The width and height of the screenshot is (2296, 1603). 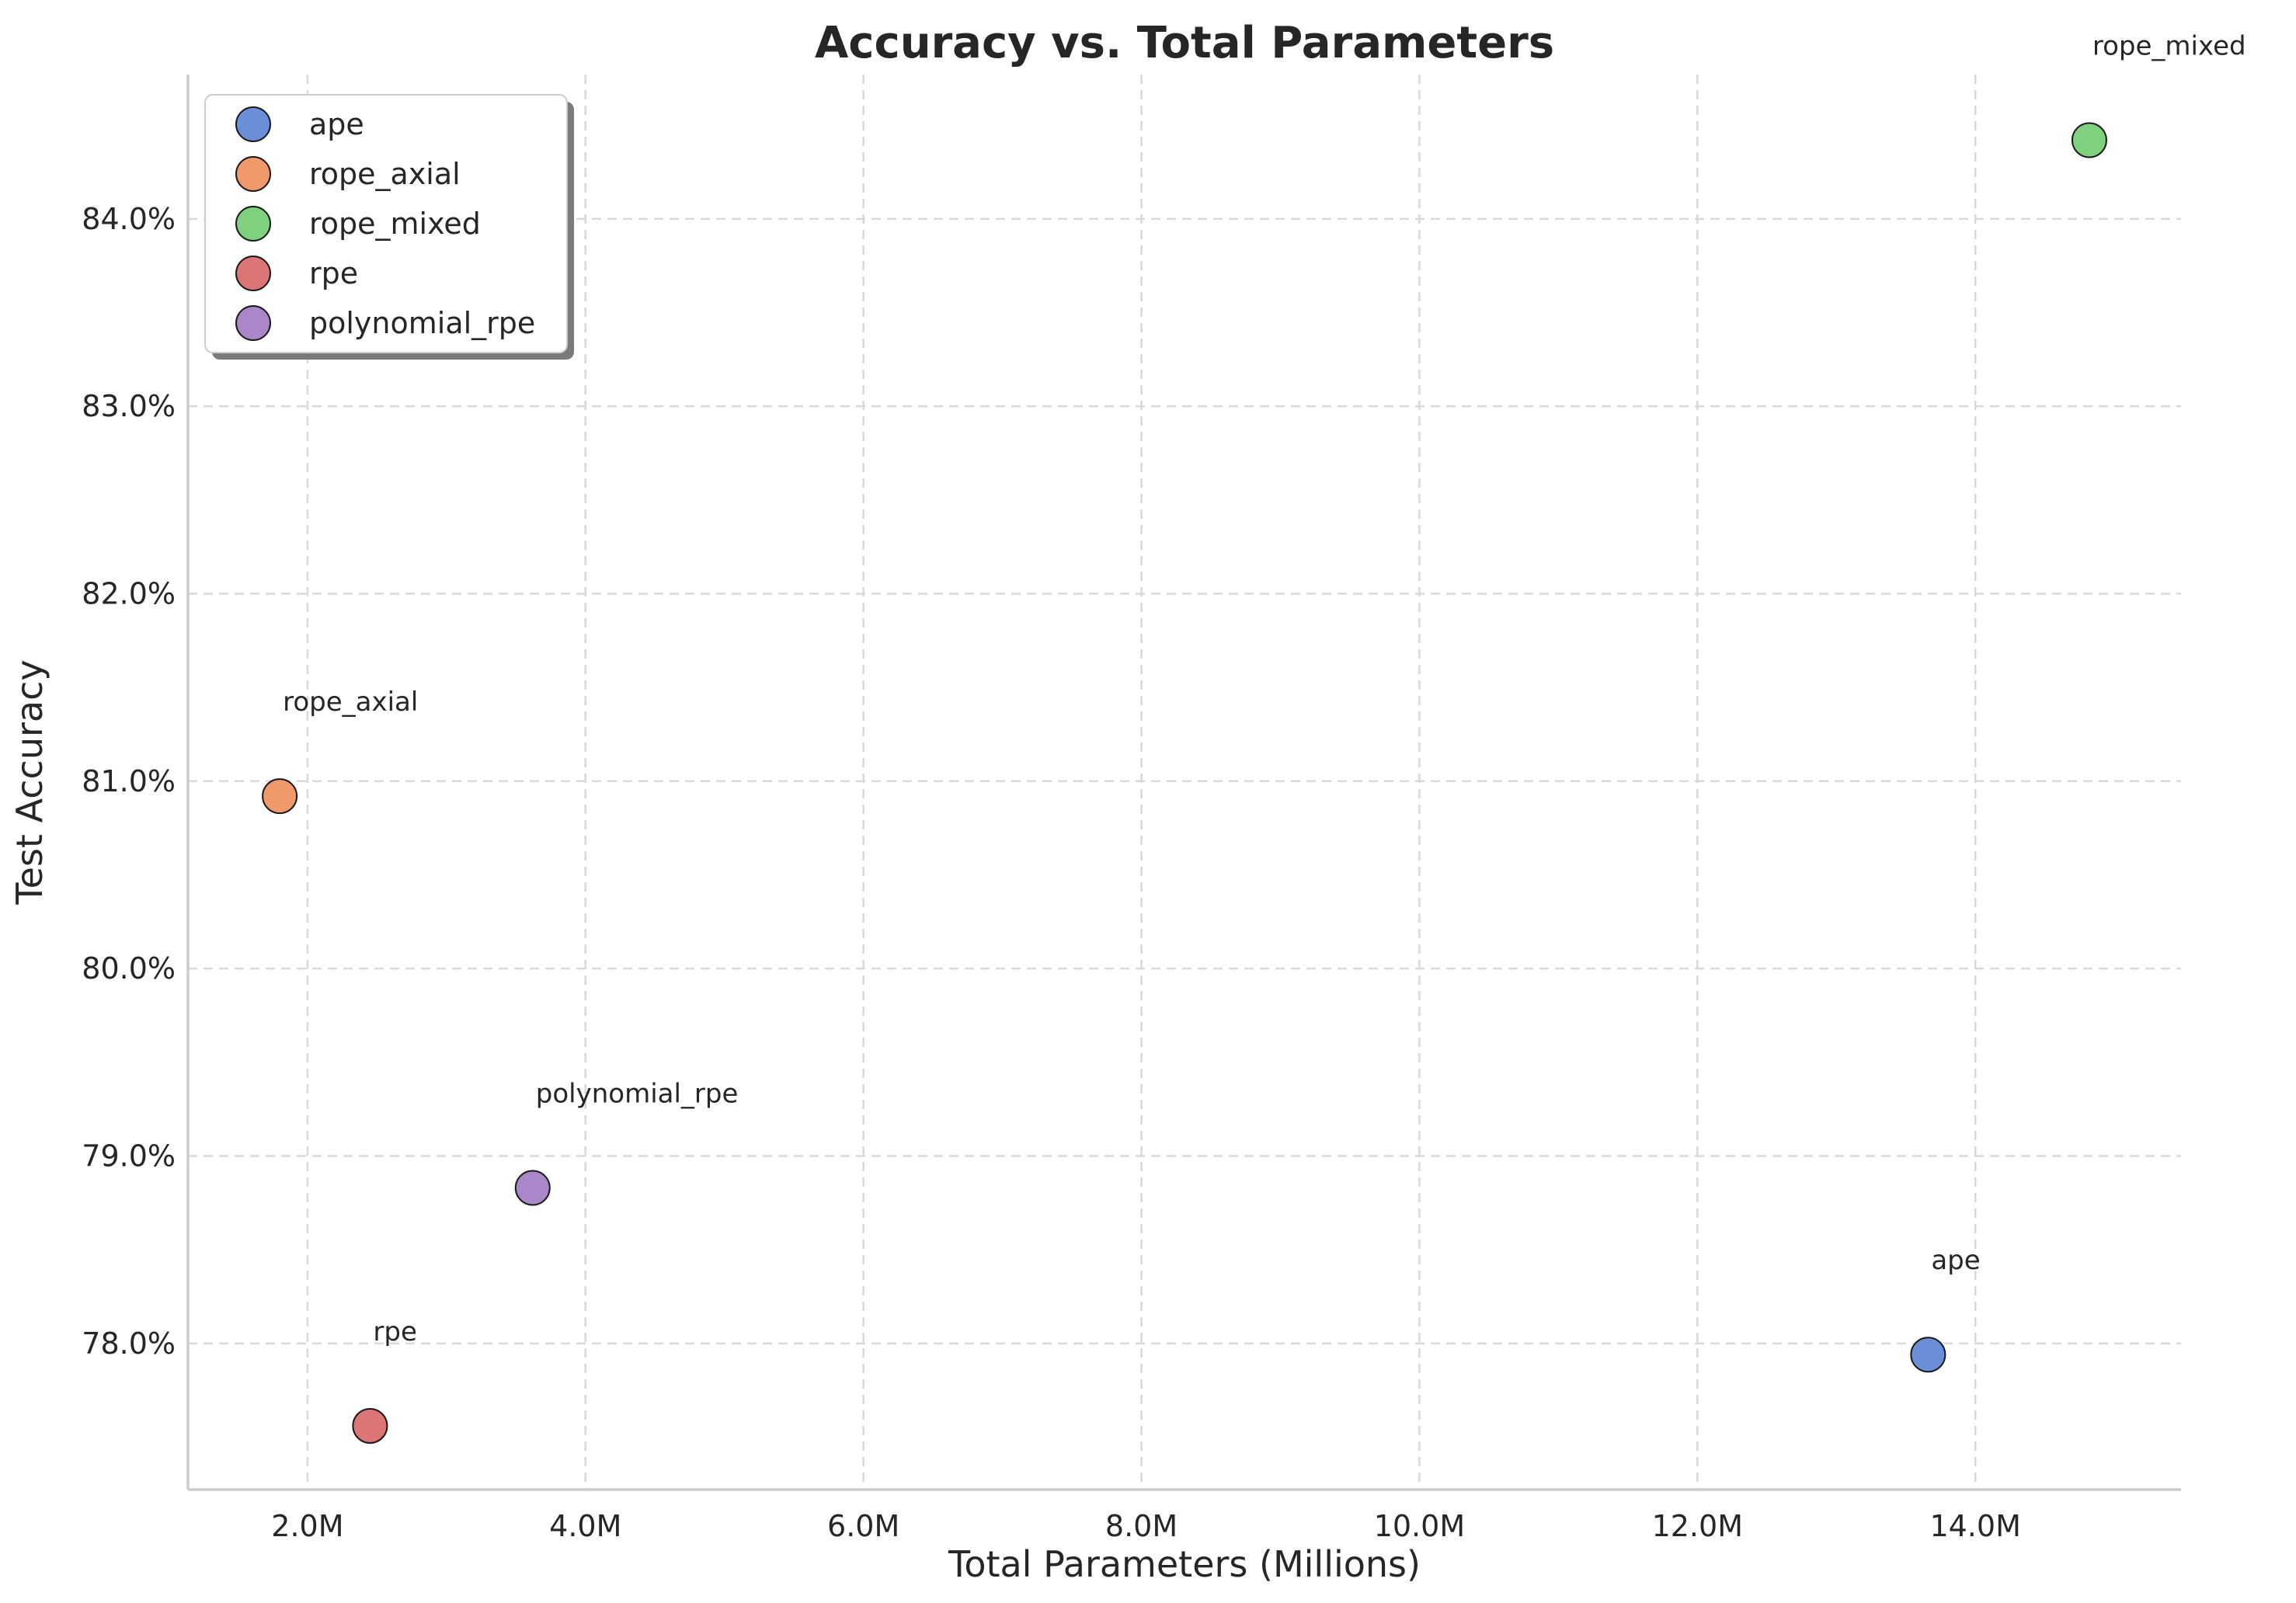 I want to click on x-tick-label: 2.0M, so click(x=307, y=1526).